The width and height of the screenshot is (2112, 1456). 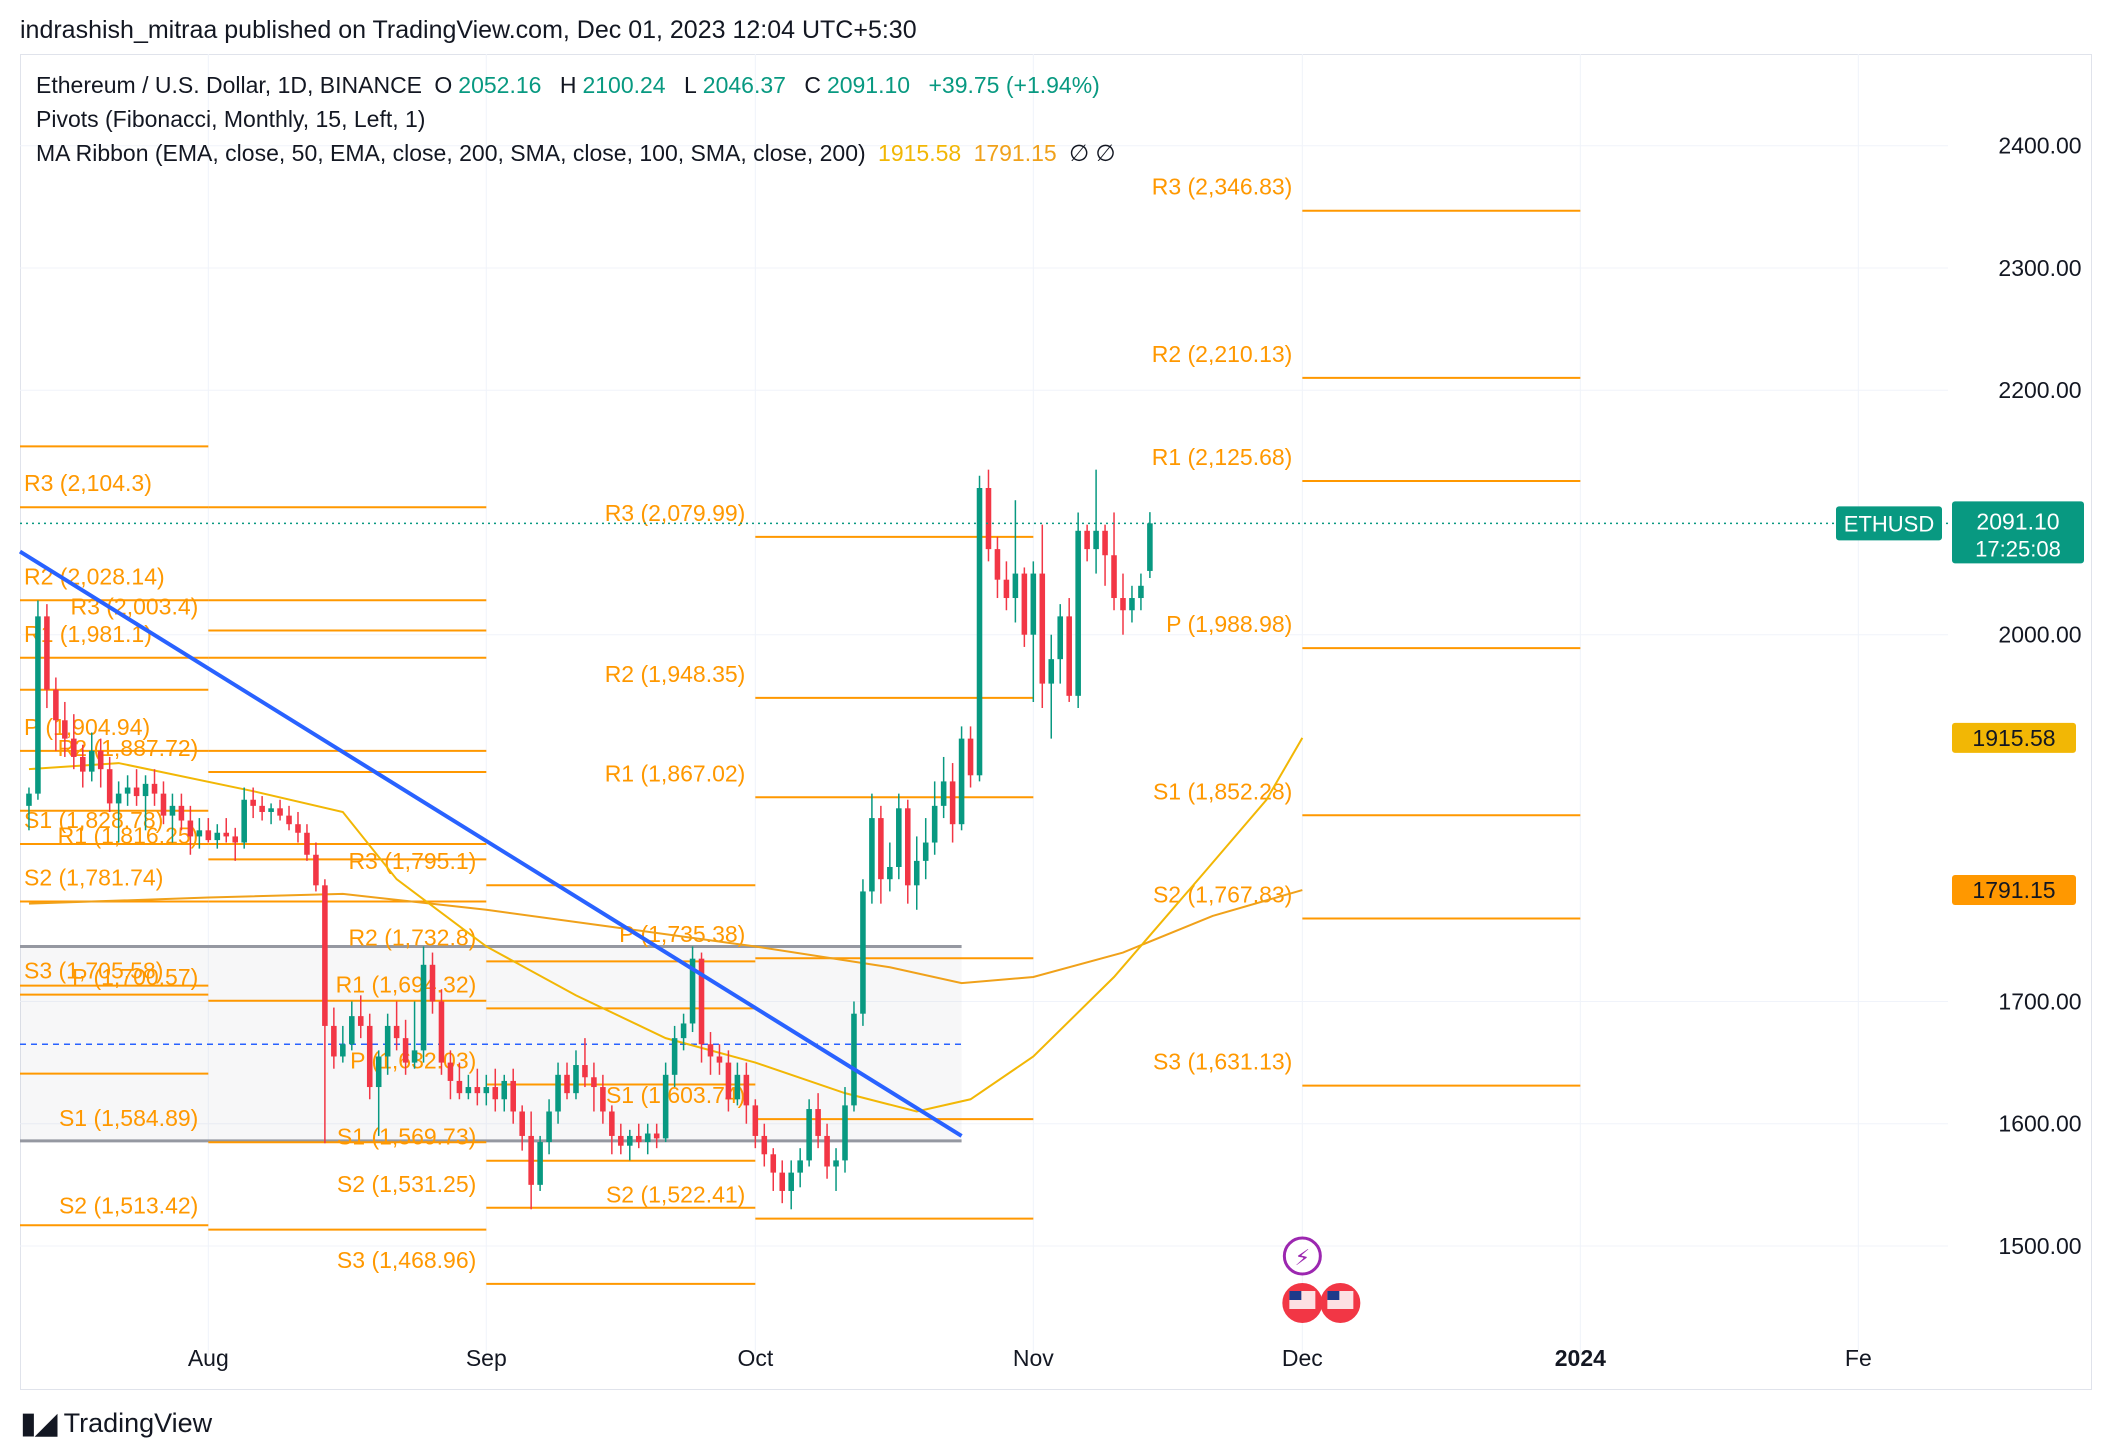 What do you see at coordinates (412, 937) in the screenshot?
I see `pivot-label-r2: R2 (1,732.8)` at bounding box center [412, 937].